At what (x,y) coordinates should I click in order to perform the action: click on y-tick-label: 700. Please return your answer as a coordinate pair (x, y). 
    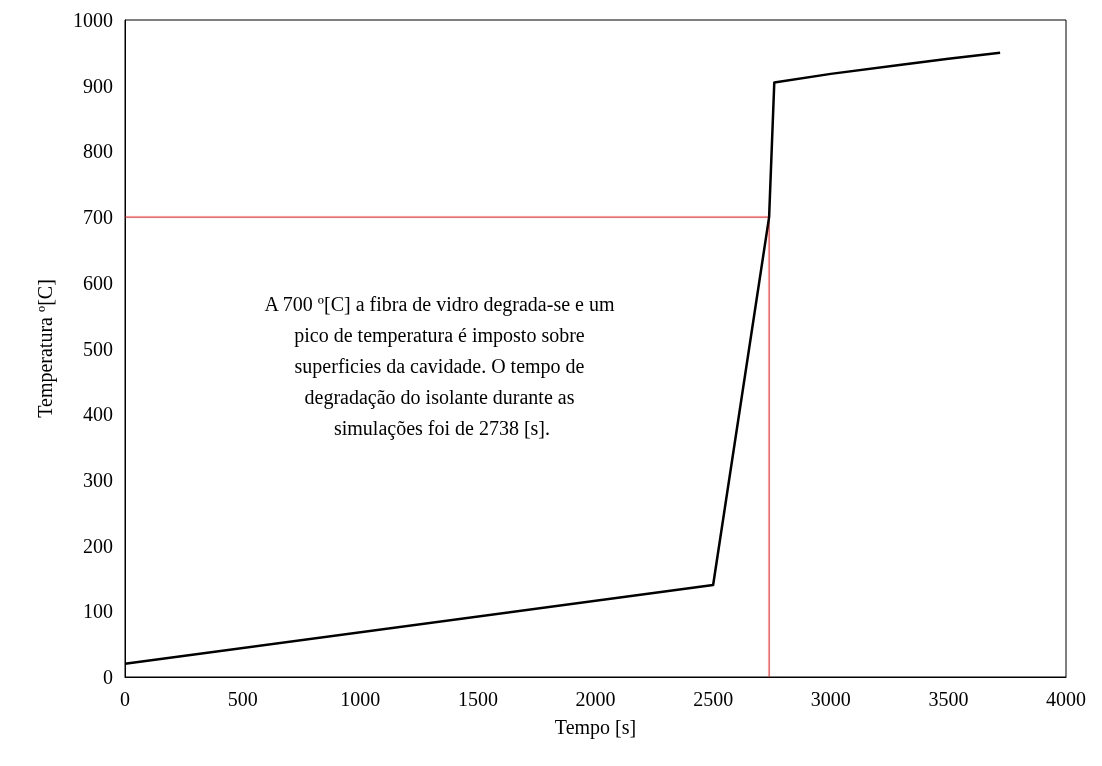
    Looking at the image, I should click on (98, 217).